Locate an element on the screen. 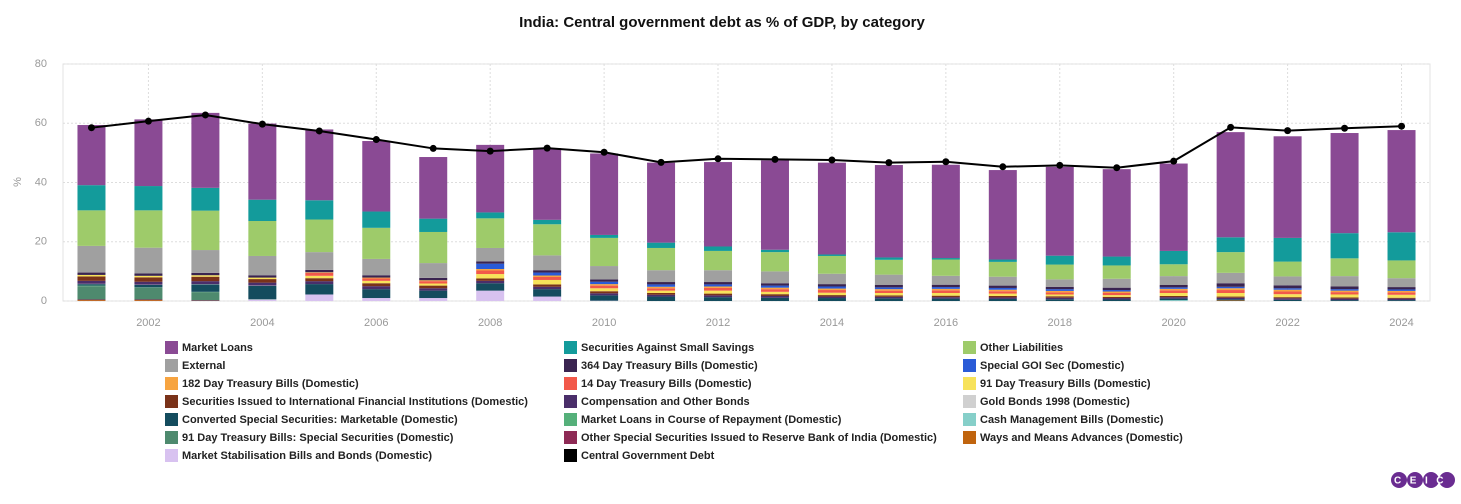 Image resolution: width=1461 pixels, height=504 pixels. x-tick-label: 2008 is located at coordinates (490, 323).